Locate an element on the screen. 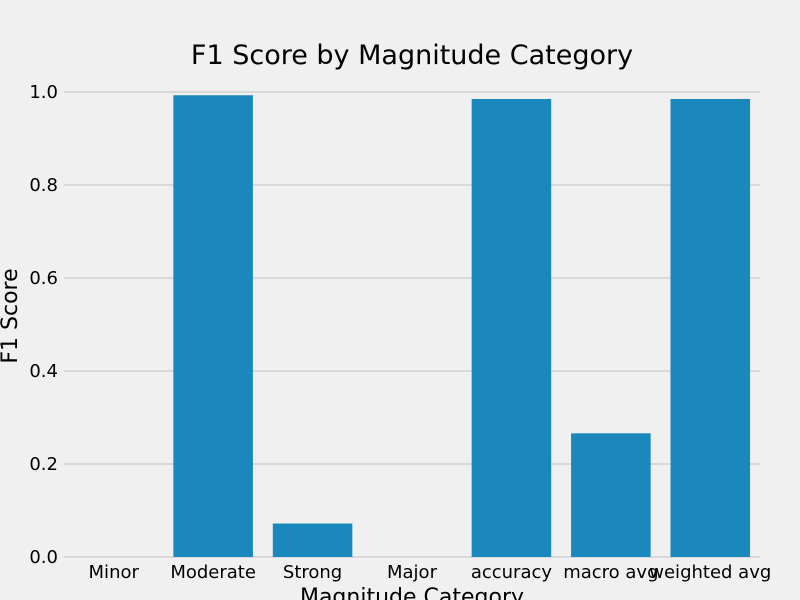 This screenshot has width=800, height=600. y-tick-label: 0.6 is located at coordinates (43, 278).